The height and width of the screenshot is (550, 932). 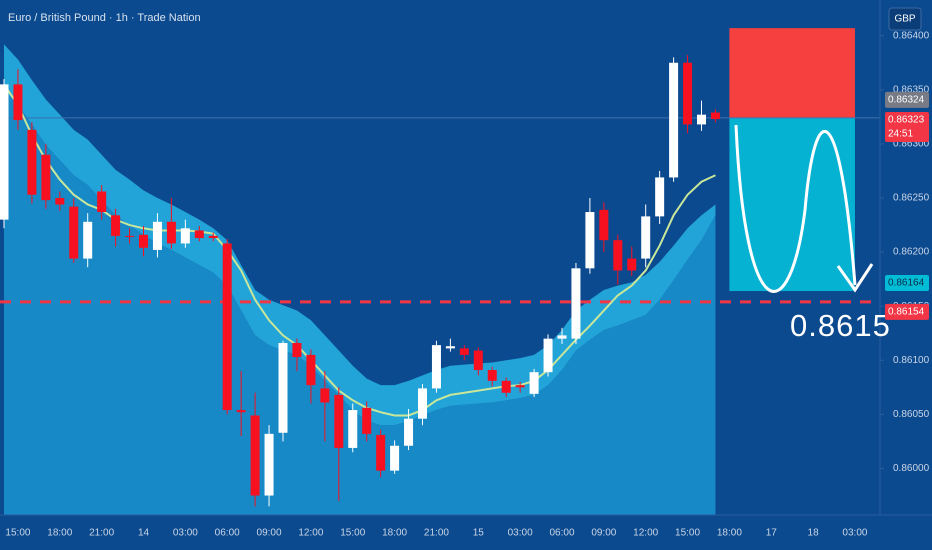 I want to click on x-tick-label: 17, so click(x=772, y=533).